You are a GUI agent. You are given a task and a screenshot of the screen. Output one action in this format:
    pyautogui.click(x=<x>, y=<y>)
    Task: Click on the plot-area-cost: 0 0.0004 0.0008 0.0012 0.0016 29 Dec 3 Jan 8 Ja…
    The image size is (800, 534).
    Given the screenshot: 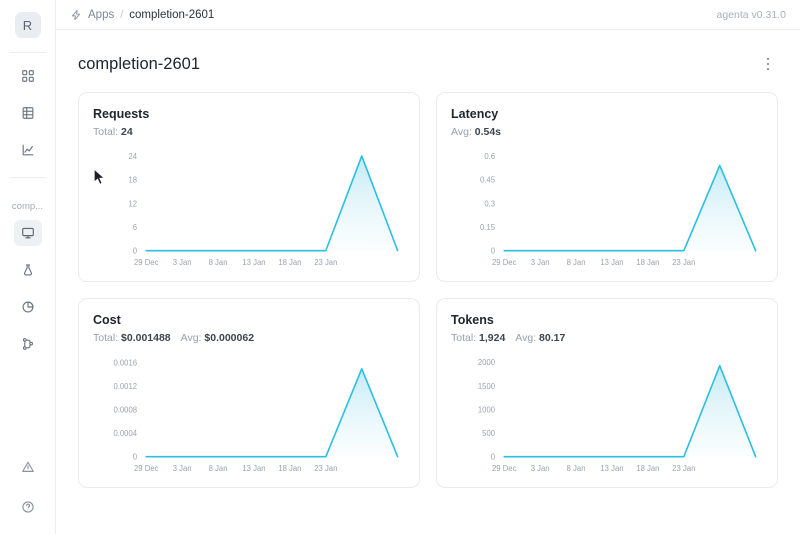 What is the action you would take?
    pyautogui.click(x=249, y=415)
    